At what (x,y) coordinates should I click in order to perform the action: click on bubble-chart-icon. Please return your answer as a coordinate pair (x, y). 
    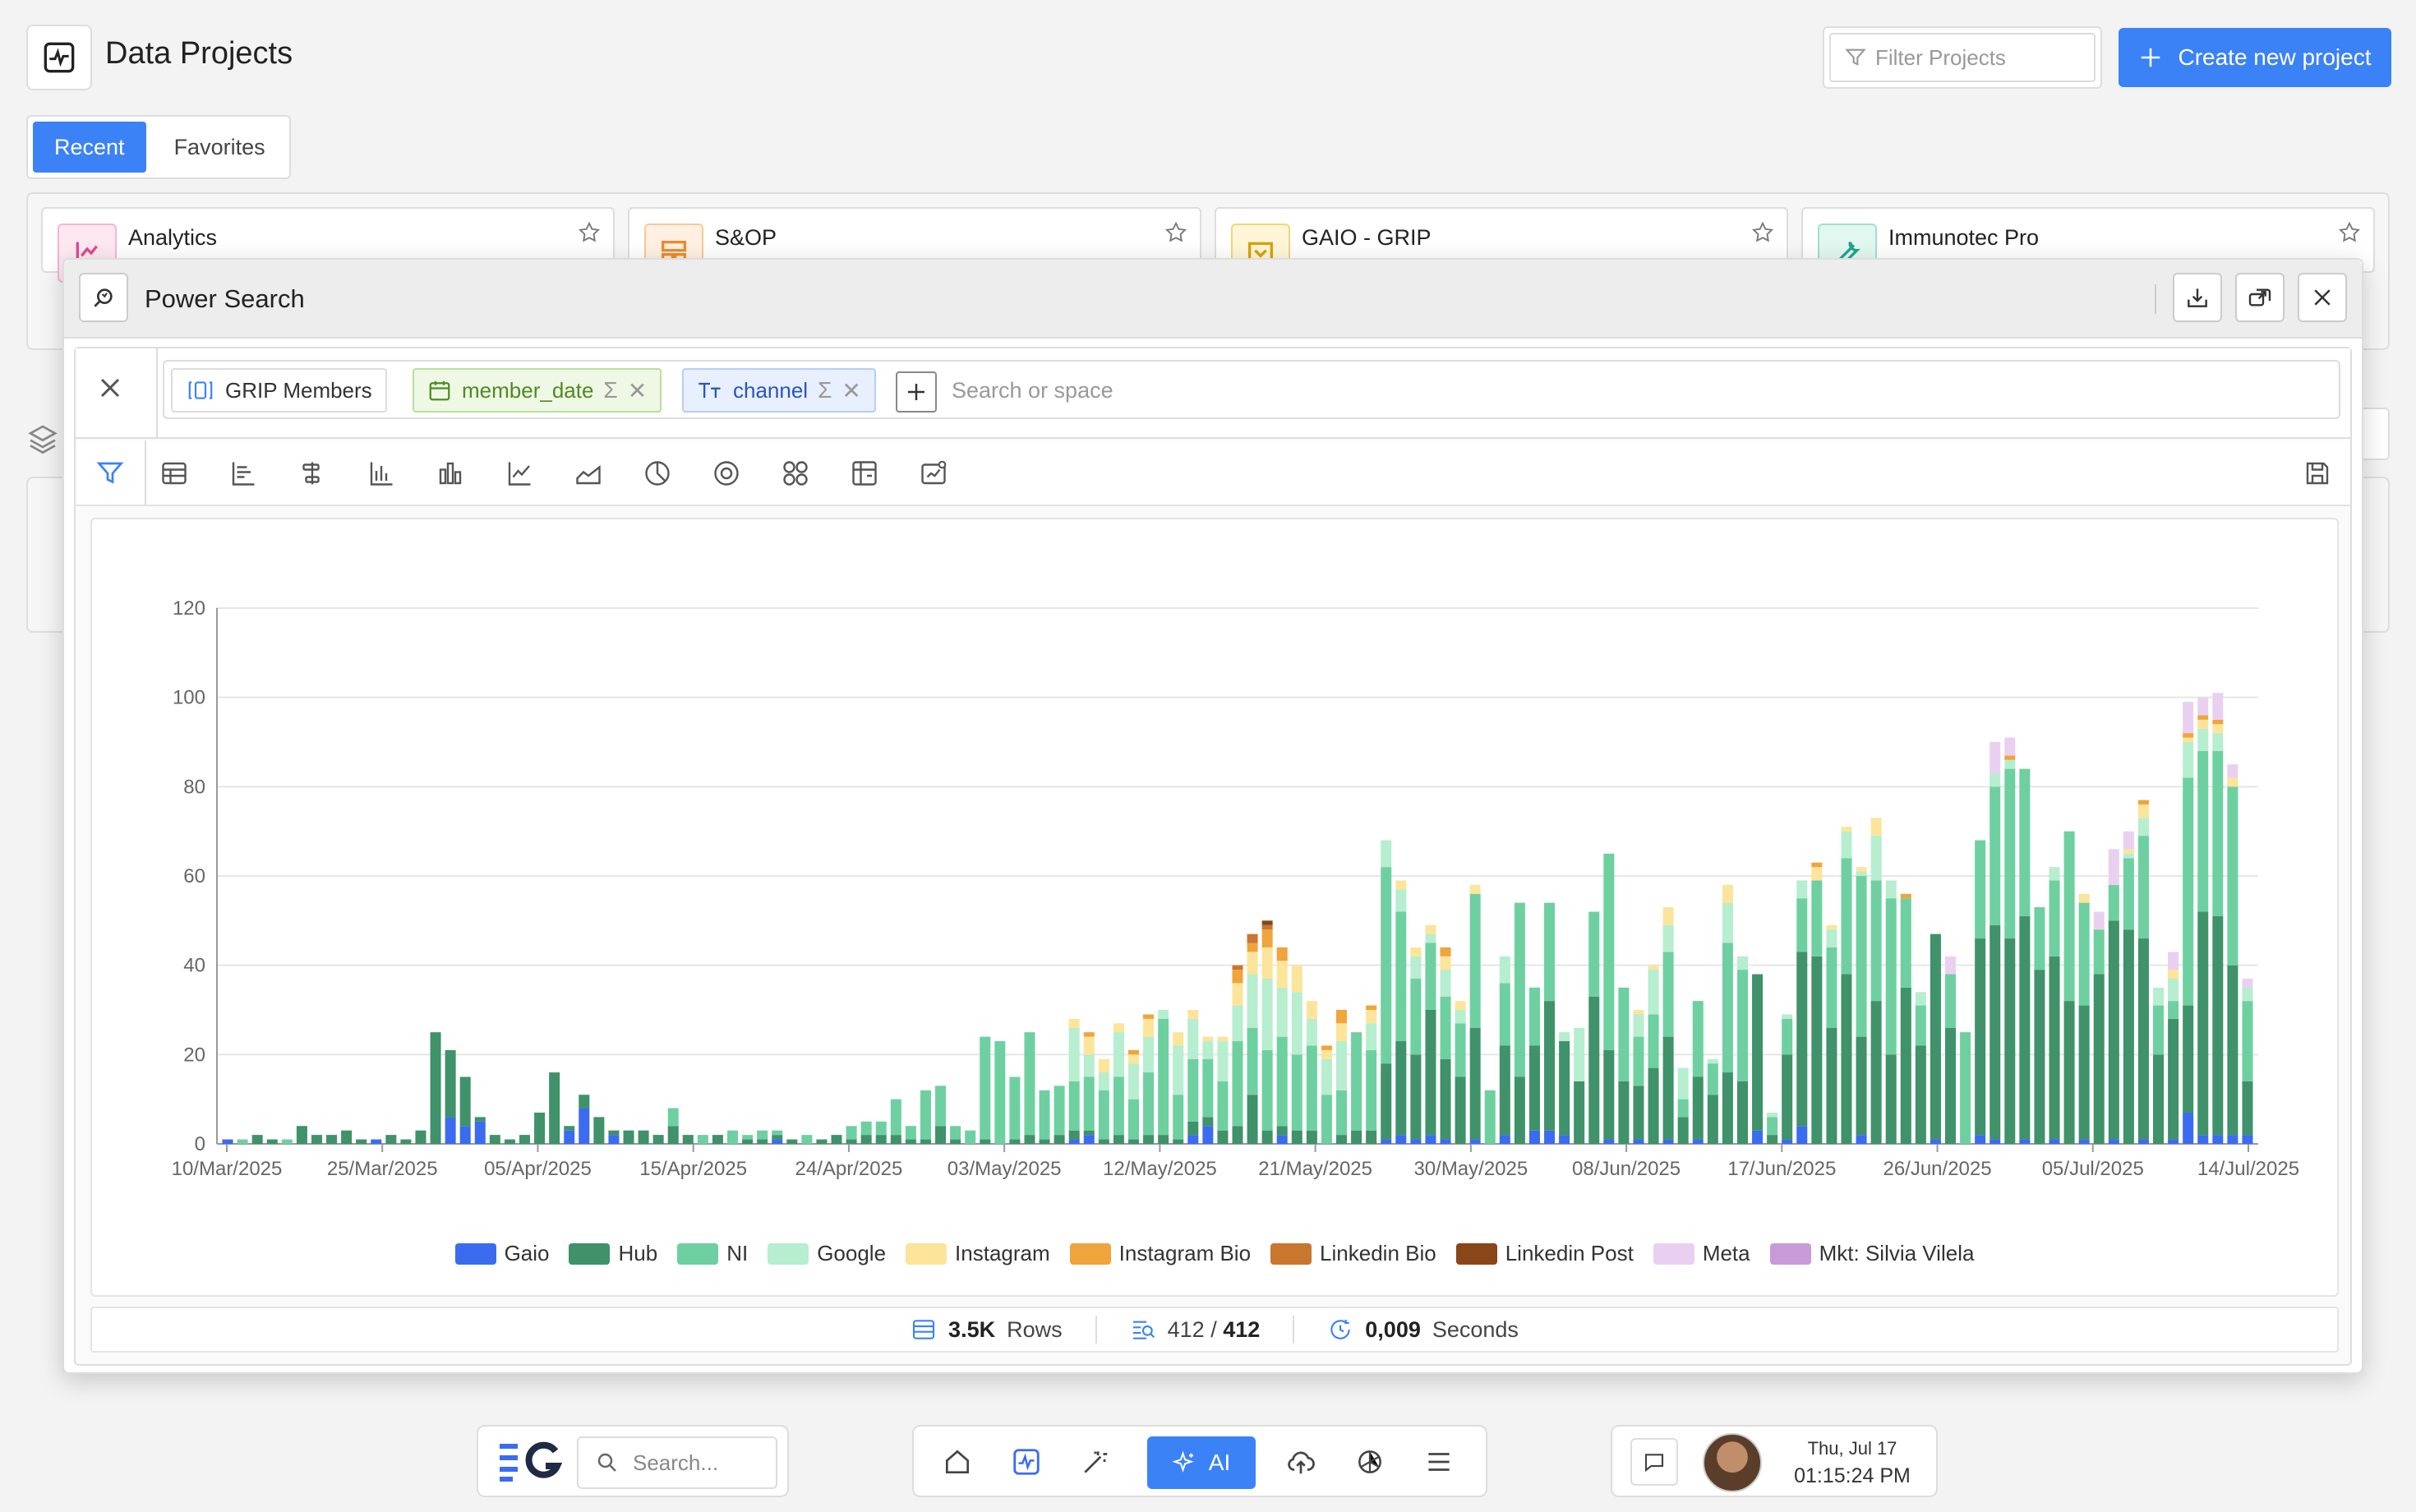
    Looking at the image, I should click on (795, 474).